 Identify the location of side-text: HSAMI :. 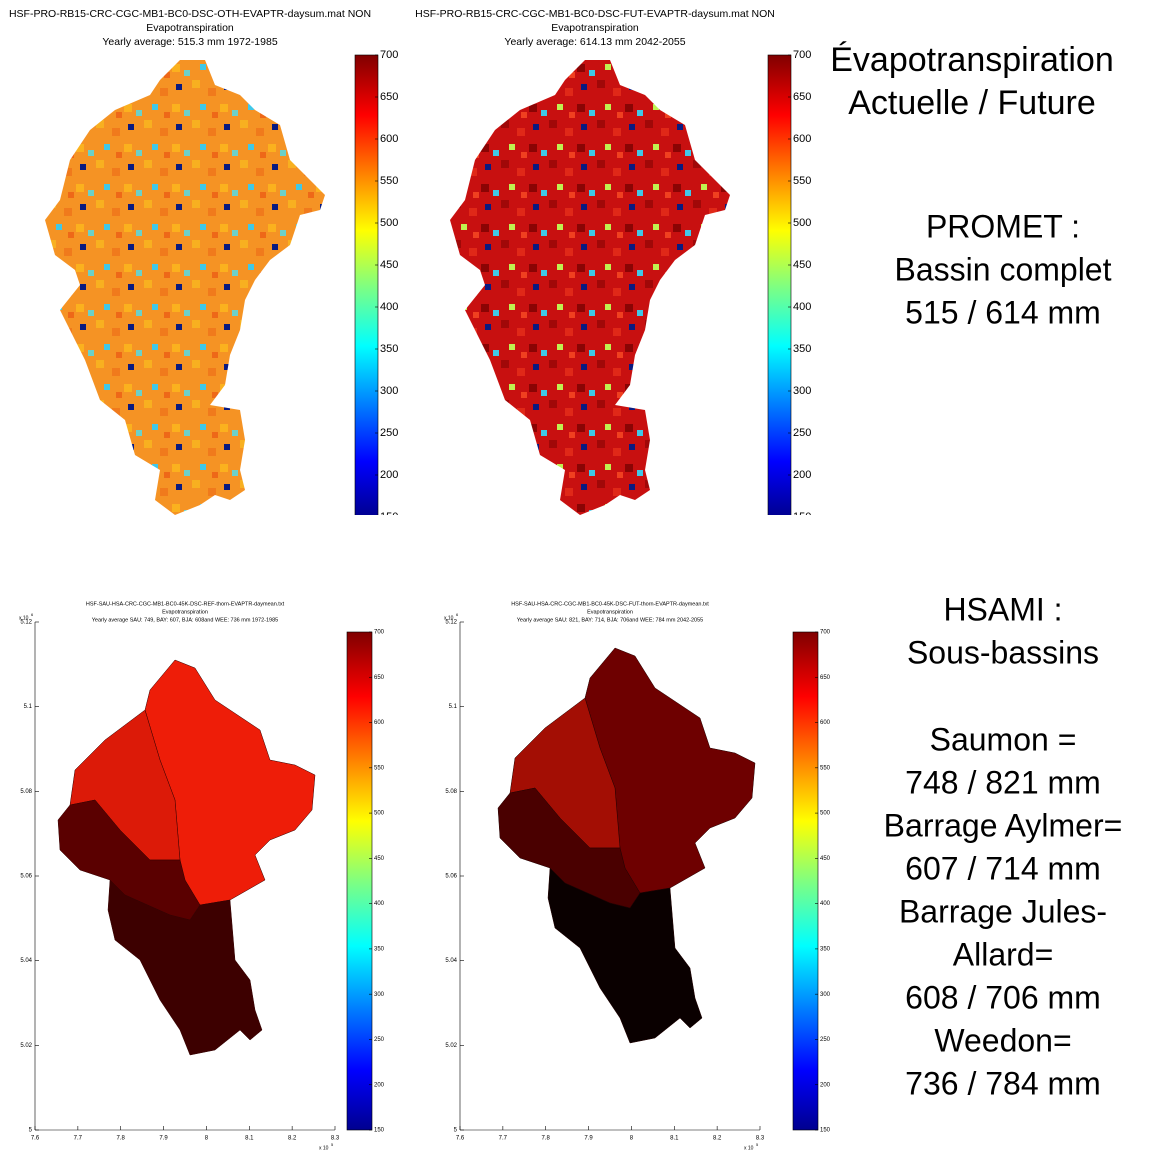
(1002, 609).